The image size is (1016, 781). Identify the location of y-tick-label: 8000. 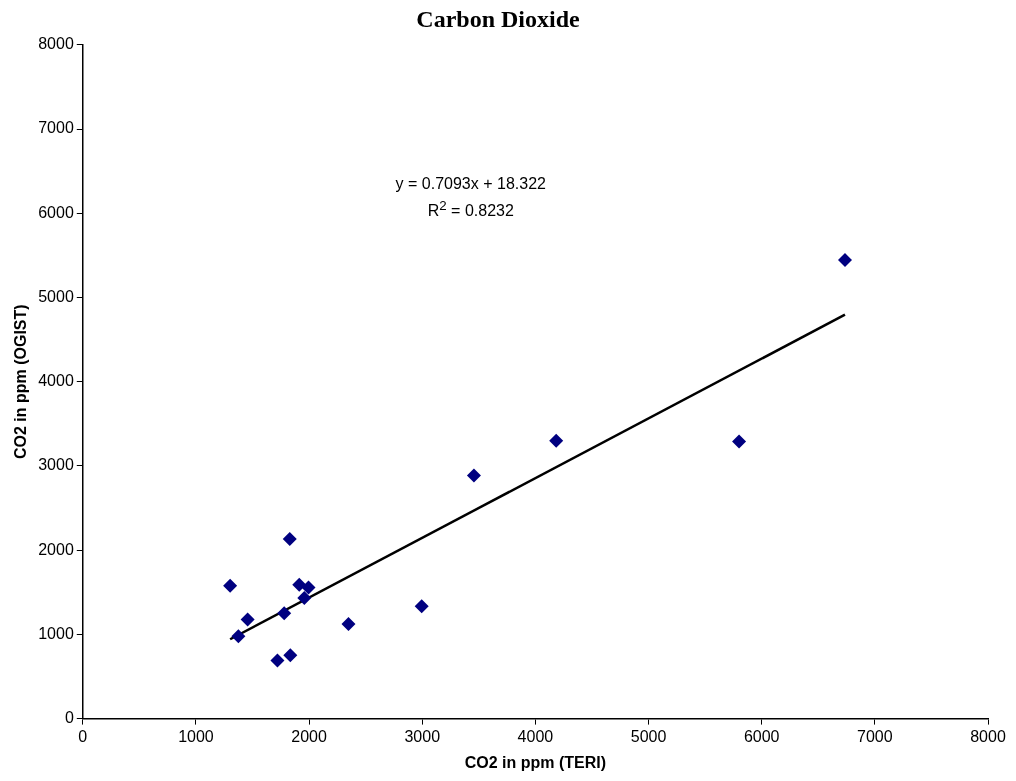
(56, 44).